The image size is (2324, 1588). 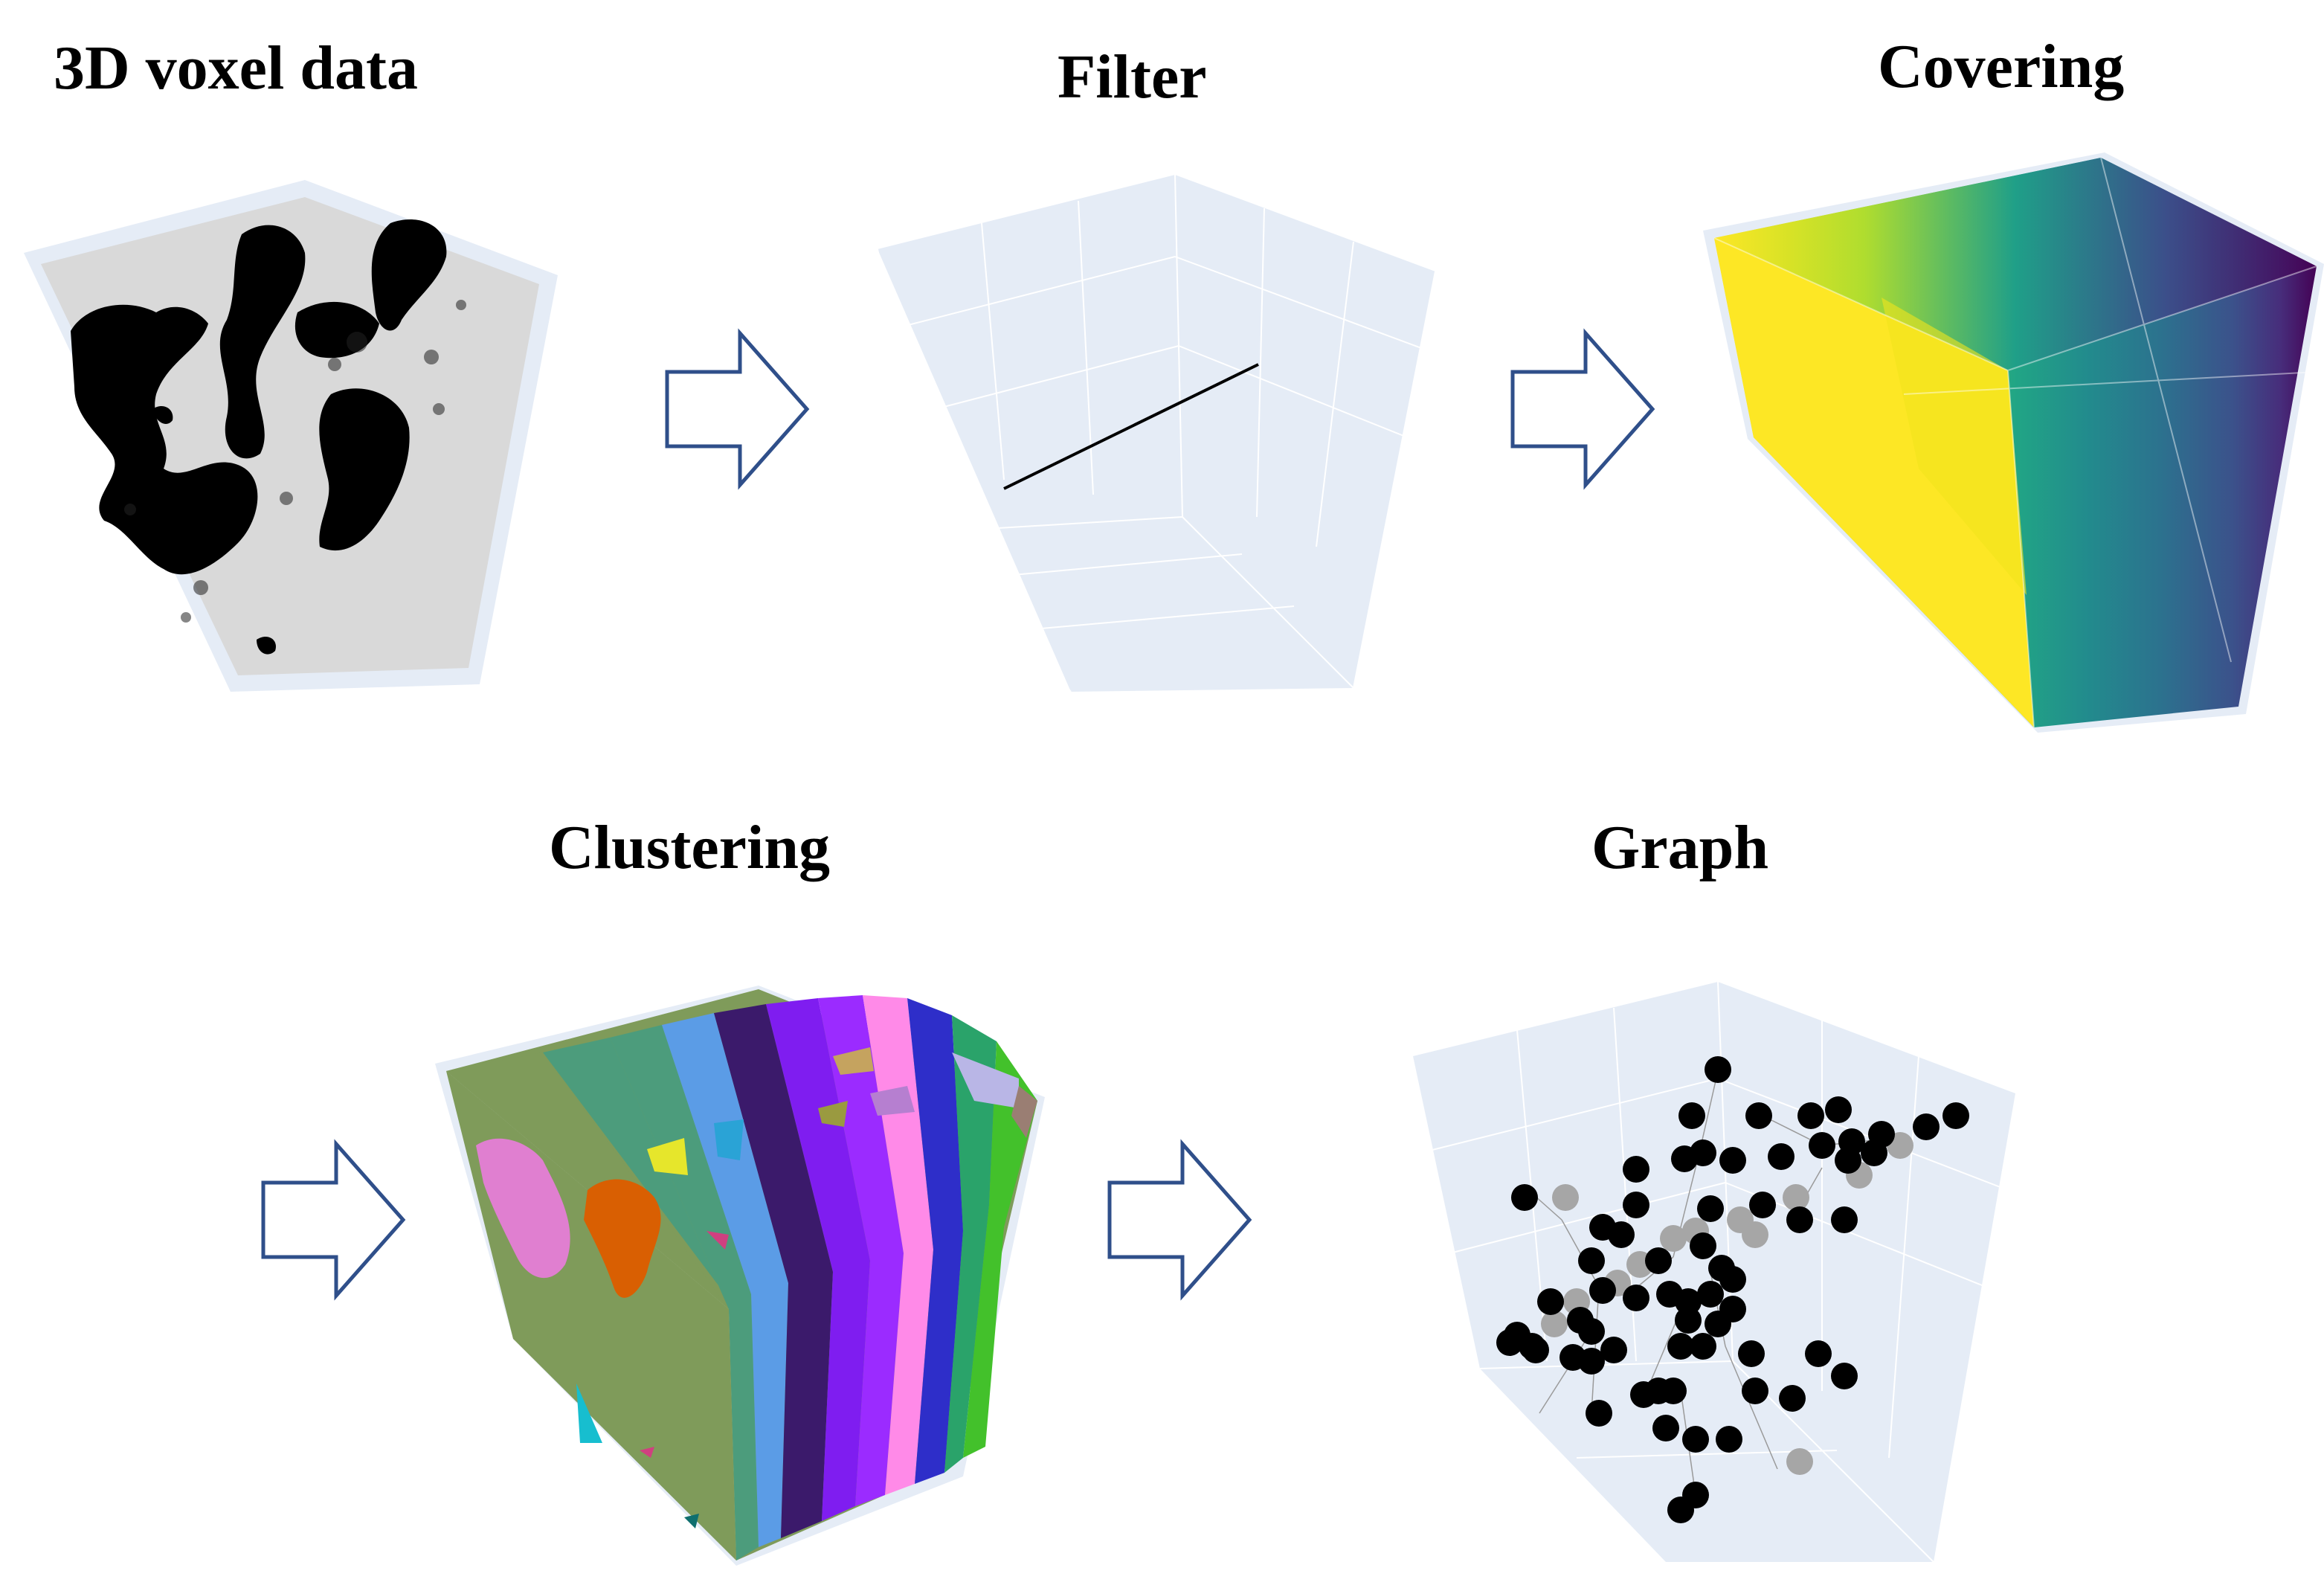 I want to click on cluster-blob-pink, so click(x=523, y=1208).